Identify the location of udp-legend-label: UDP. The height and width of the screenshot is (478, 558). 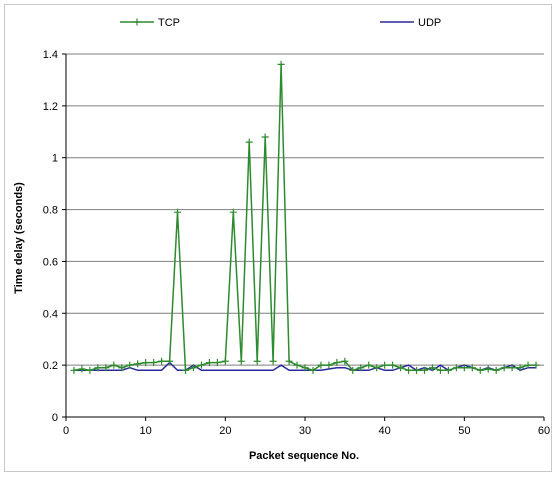
(429, 23).